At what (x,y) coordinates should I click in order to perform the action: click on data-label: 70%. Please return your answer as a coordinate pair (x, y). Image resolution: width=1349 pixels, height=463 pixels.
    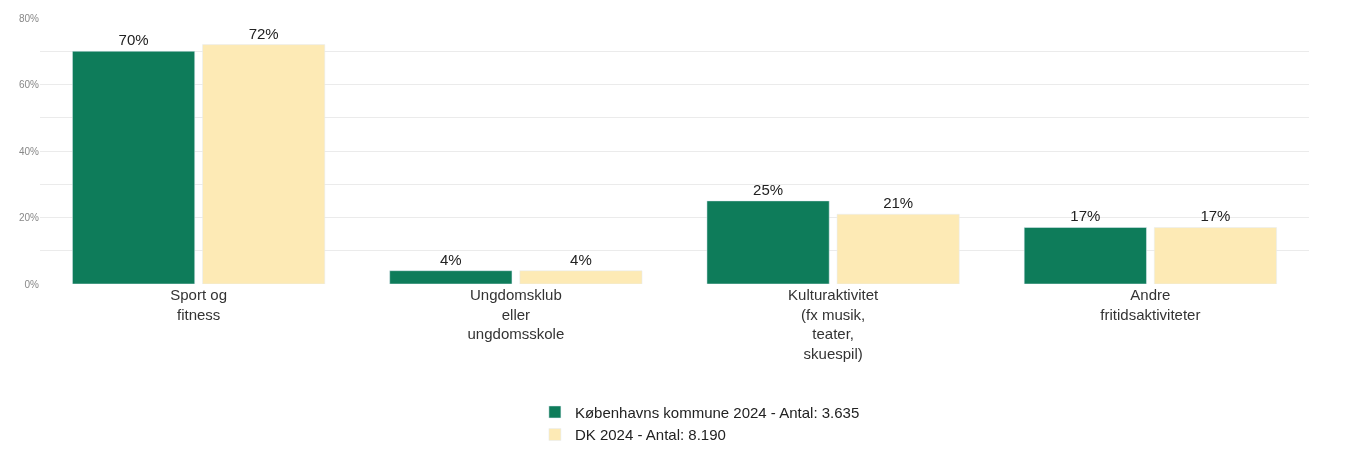
    Looking at the image, I should click on (133, 40).